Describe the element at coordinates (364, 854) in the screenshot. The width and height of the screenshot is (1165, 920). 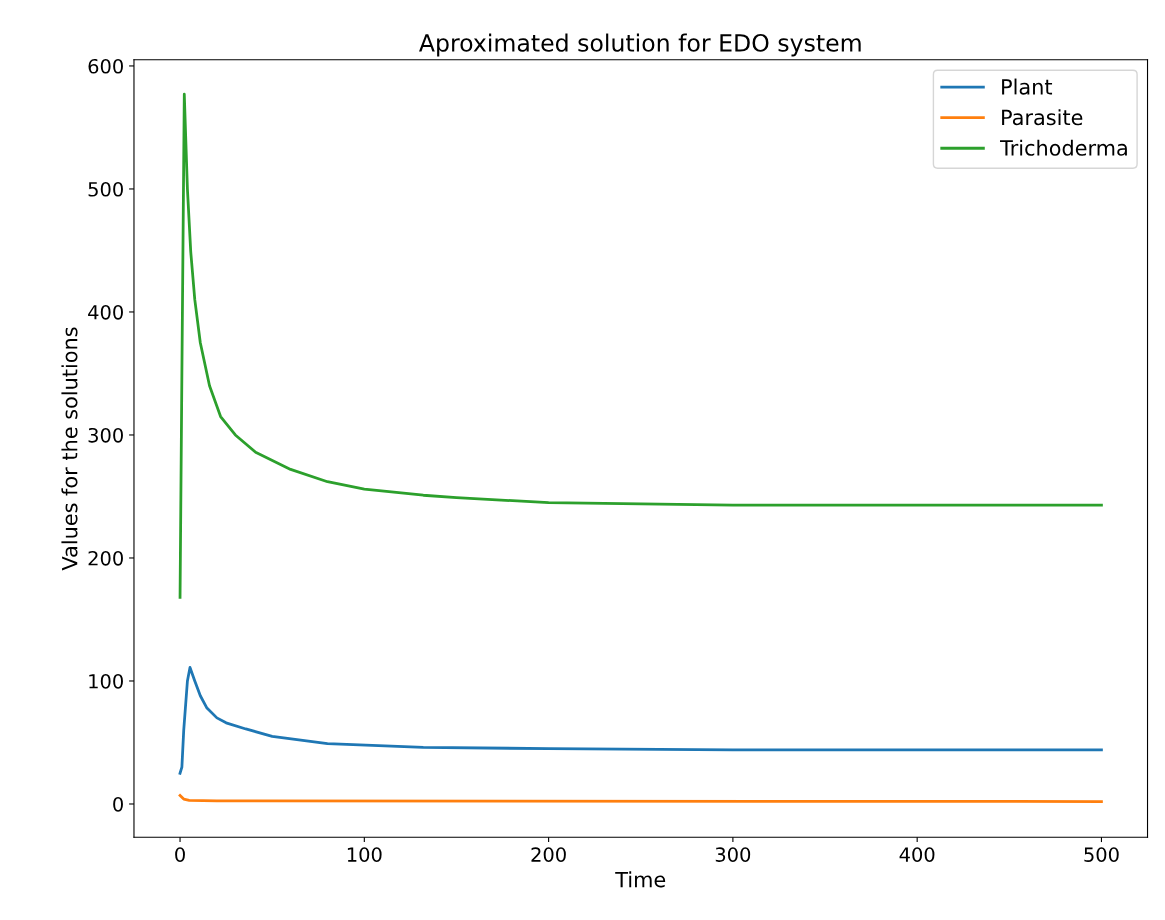
I see `x-tick-label: 100` at that location.